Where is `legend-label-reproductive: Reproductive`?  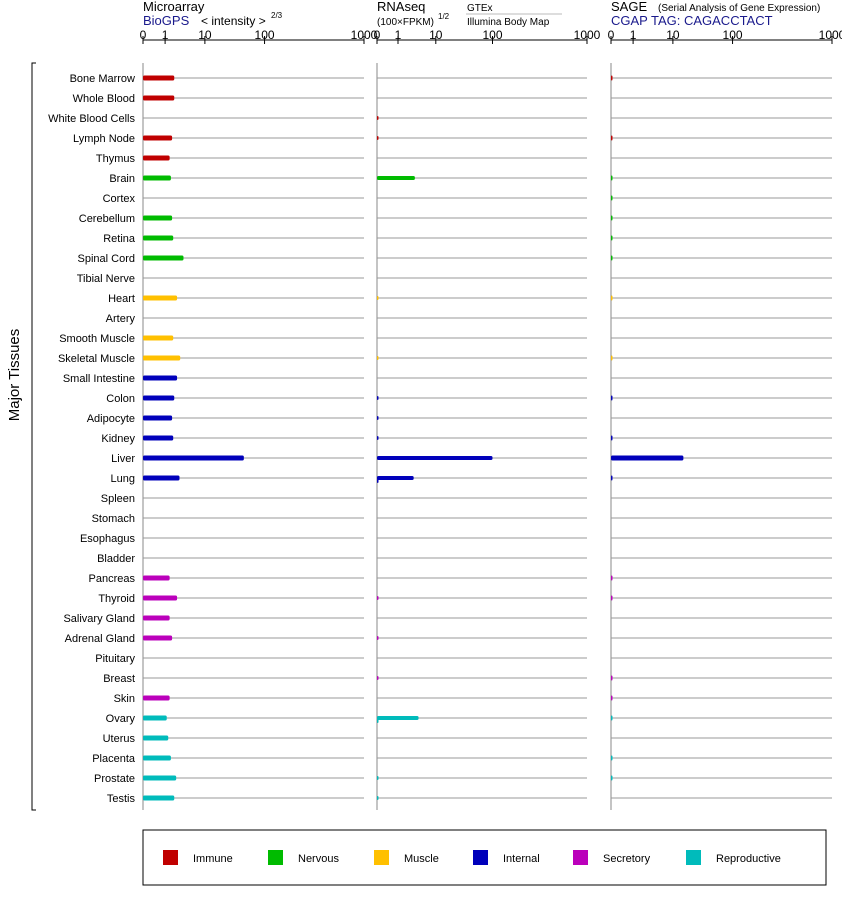
legend-label-reproductive: Reproductive is located at coordinates (748, 859).